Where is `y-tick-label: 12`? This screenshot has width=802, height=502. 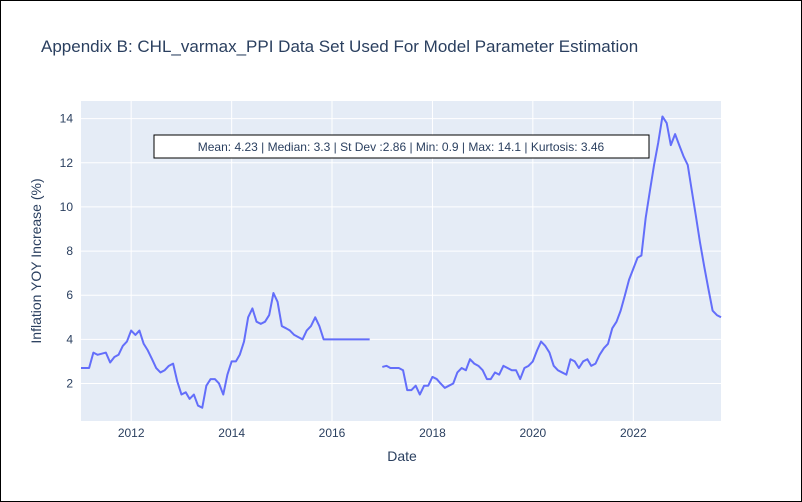
y-tick-label: 12 is located at coordinates (67, 163).